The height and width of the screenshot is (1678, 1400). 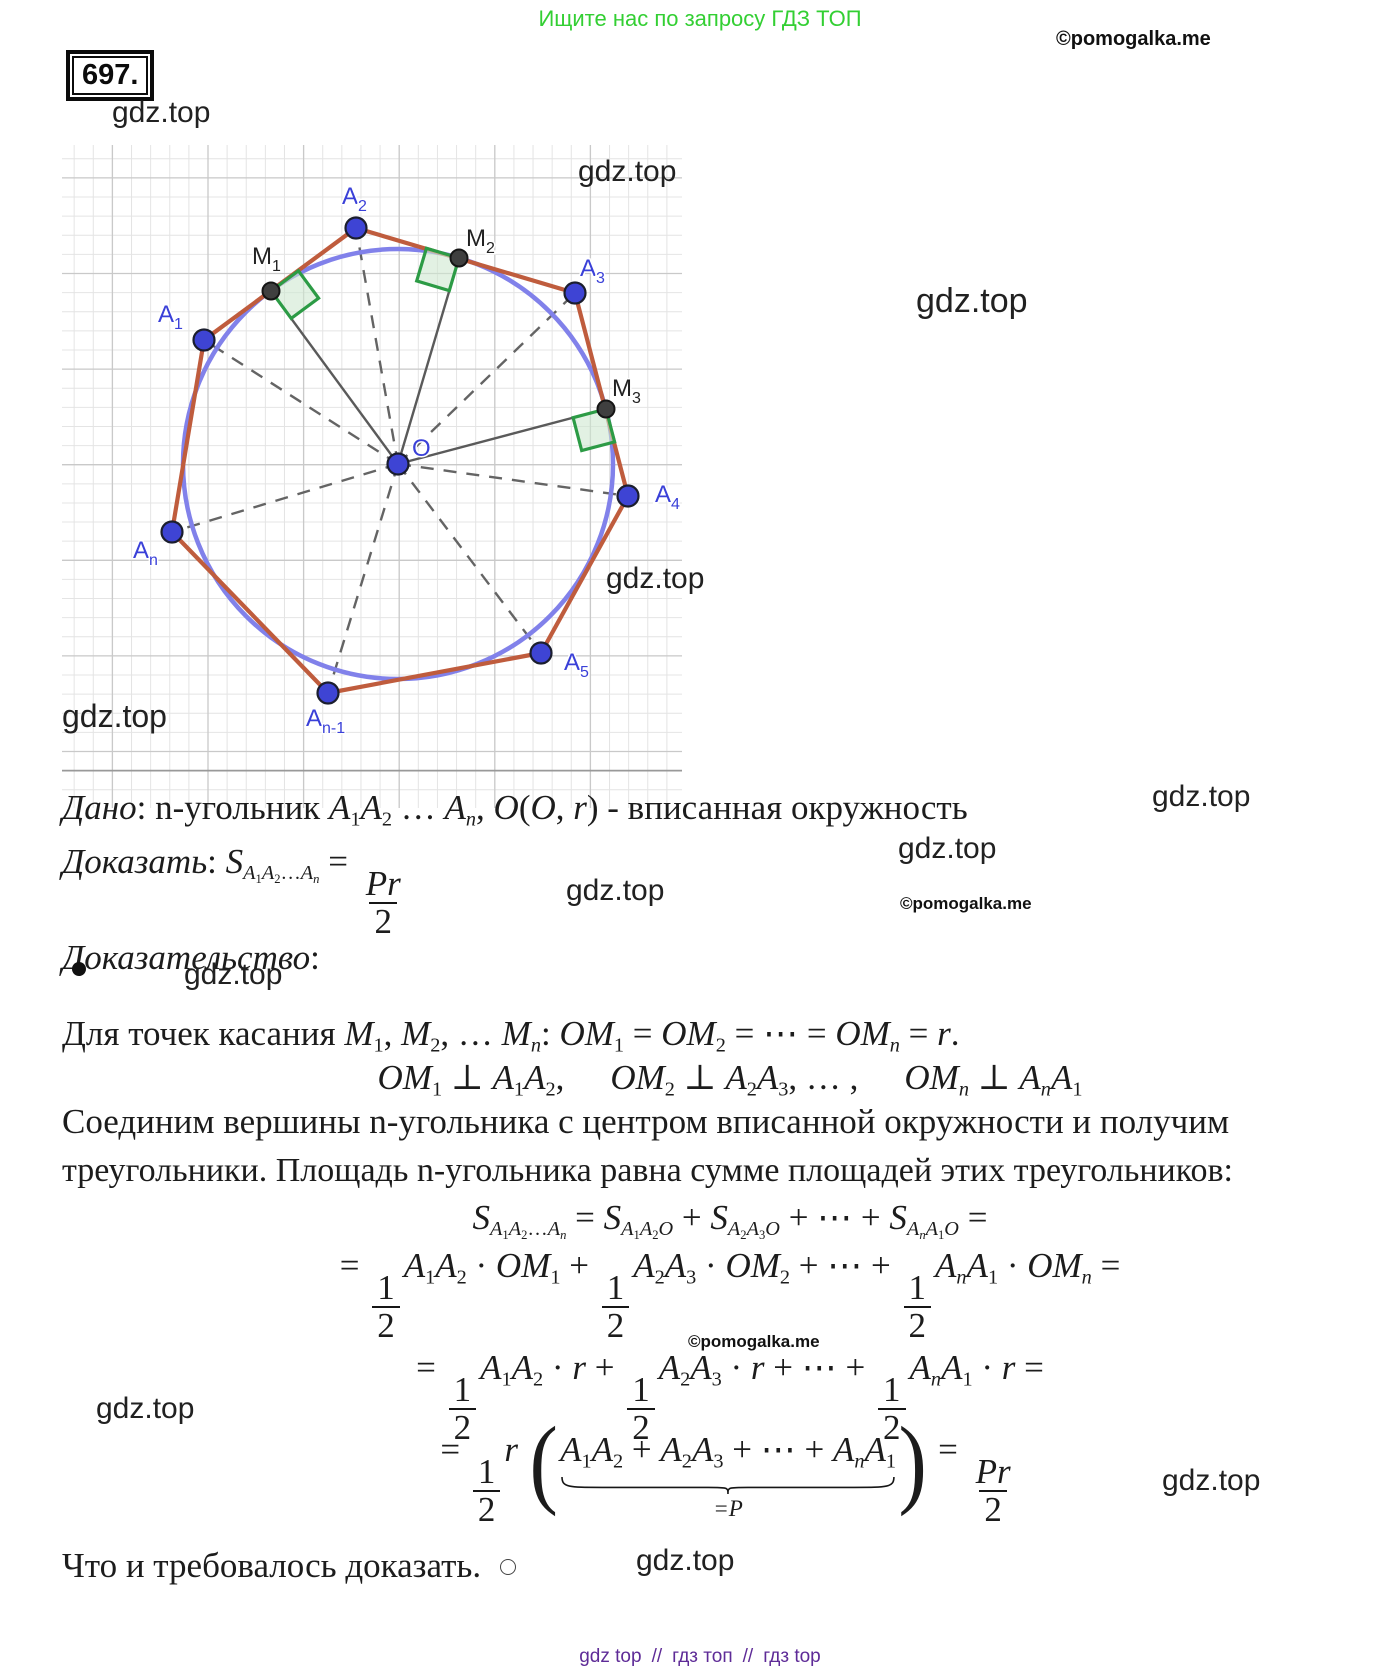 What do you see at coordinates (792, 1656) in the screenshot?
I see `footer-link: гдз top` at bounding box center [792, 1656].